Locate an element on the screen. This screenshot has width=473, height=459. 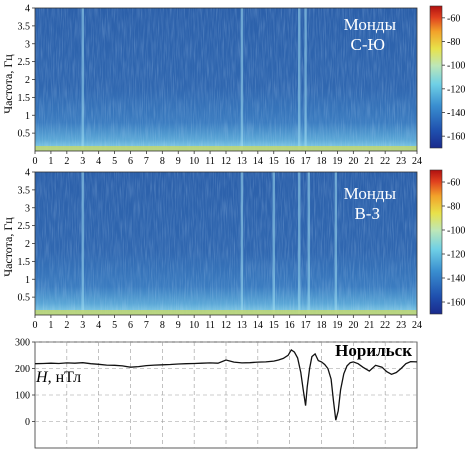
xtick-label-24: 24 is located at coordinates (417, 161).